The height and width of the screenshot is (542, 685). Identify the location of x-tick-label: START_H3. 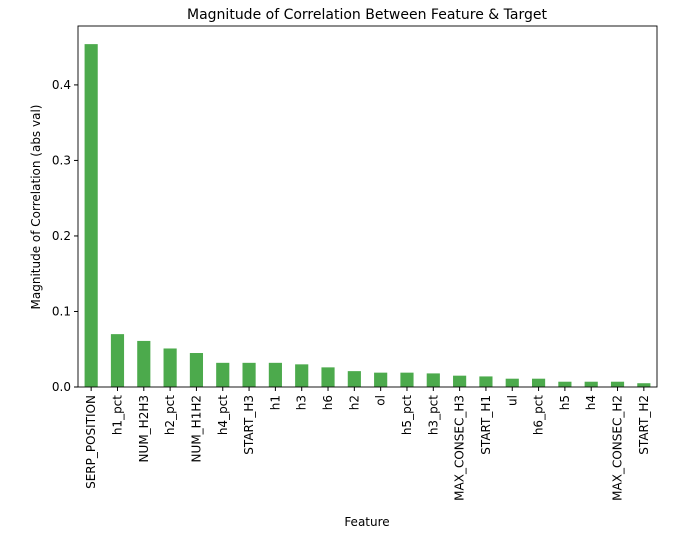
(249, 425).